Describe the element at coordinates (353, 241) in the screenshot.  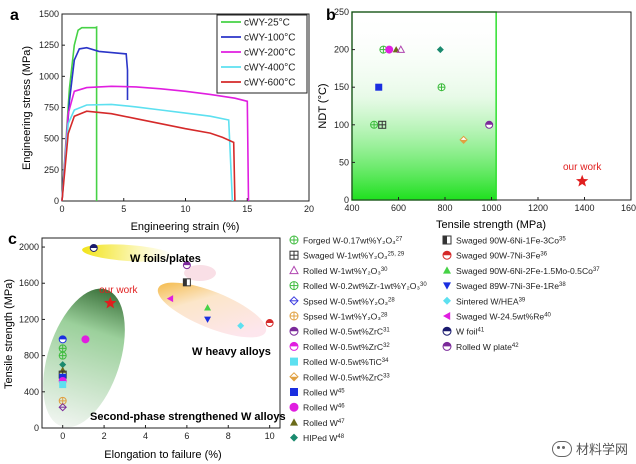
I see `legend-label-c-0: Forged W-0.17wt%Y₂O₃27` at that location.